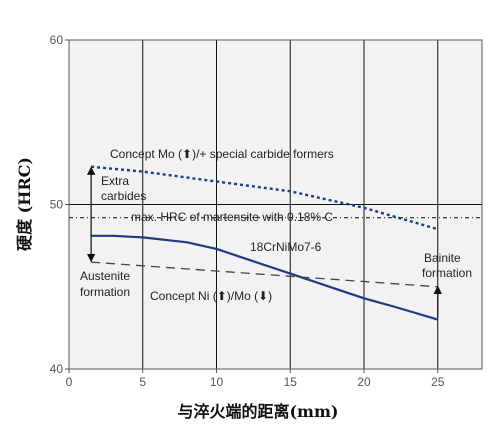 This screenshot has width=493, height=438. Describe the element at coordinates (211, 296) in the screenshot. I see `concept-ni-label: Concept Ni (⬆)/Mo (⬇)` at that location.